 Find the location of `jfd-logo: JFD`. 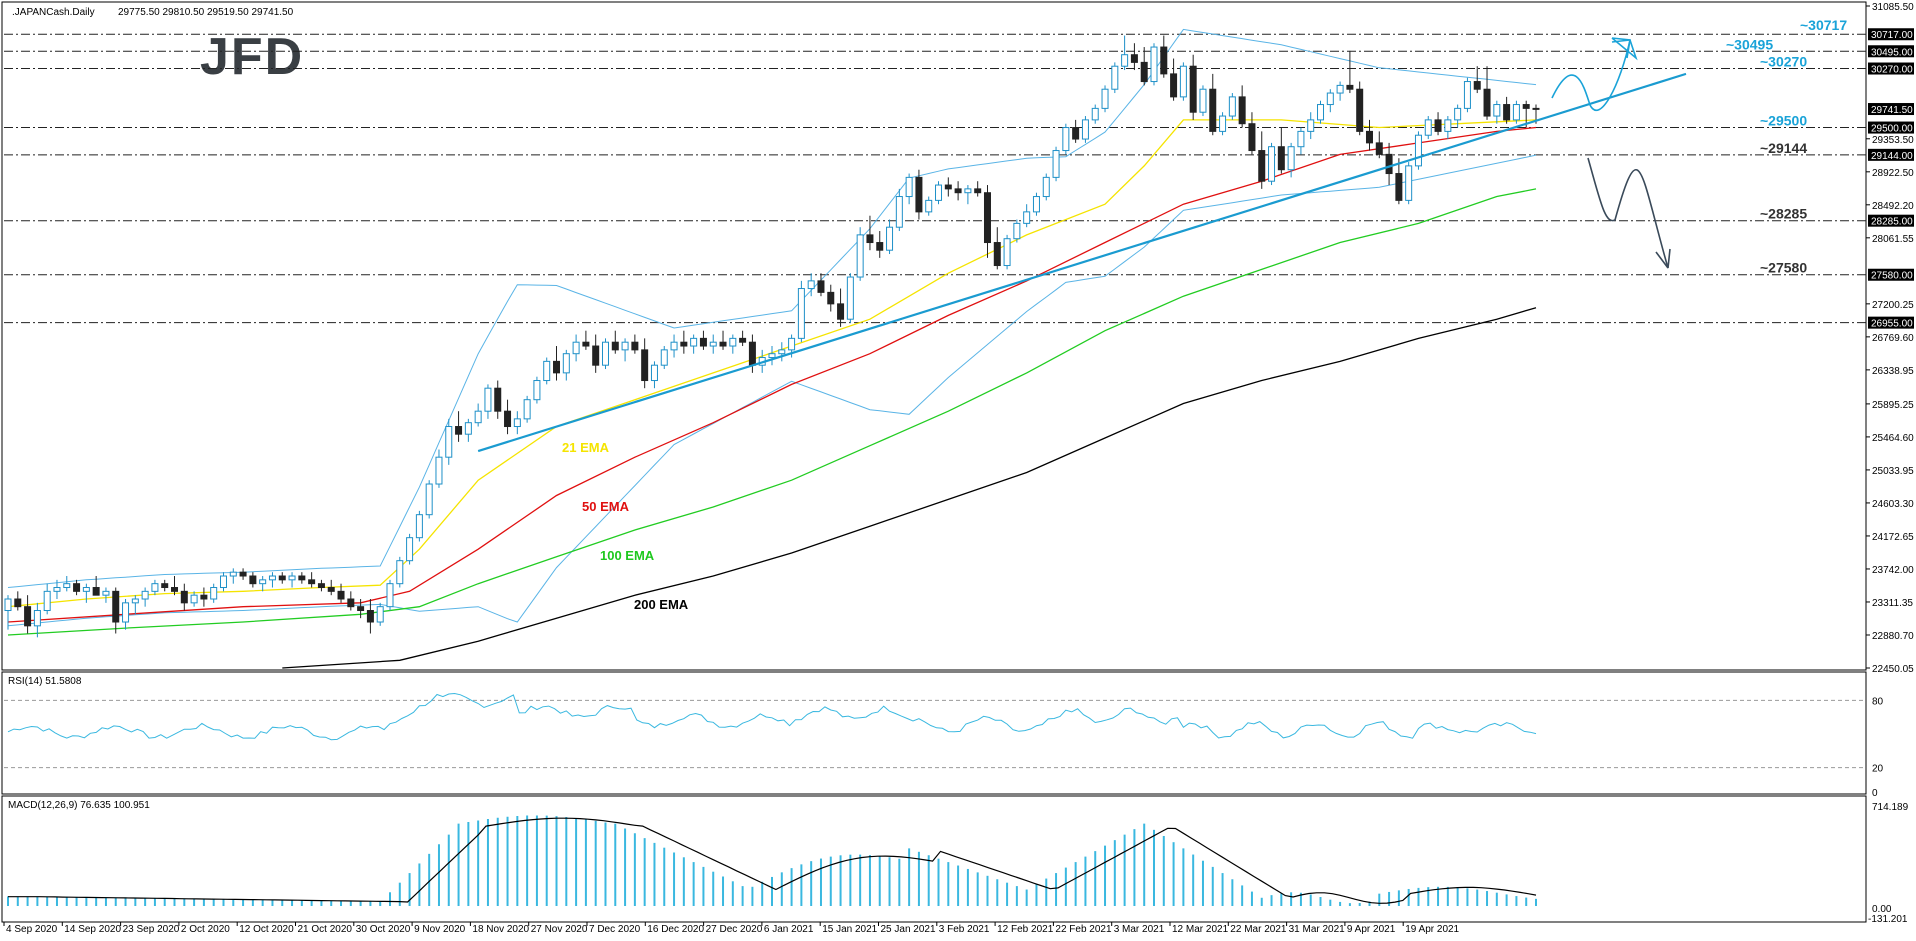

jfd-logo: JFD is located at coordinates (252, 57).